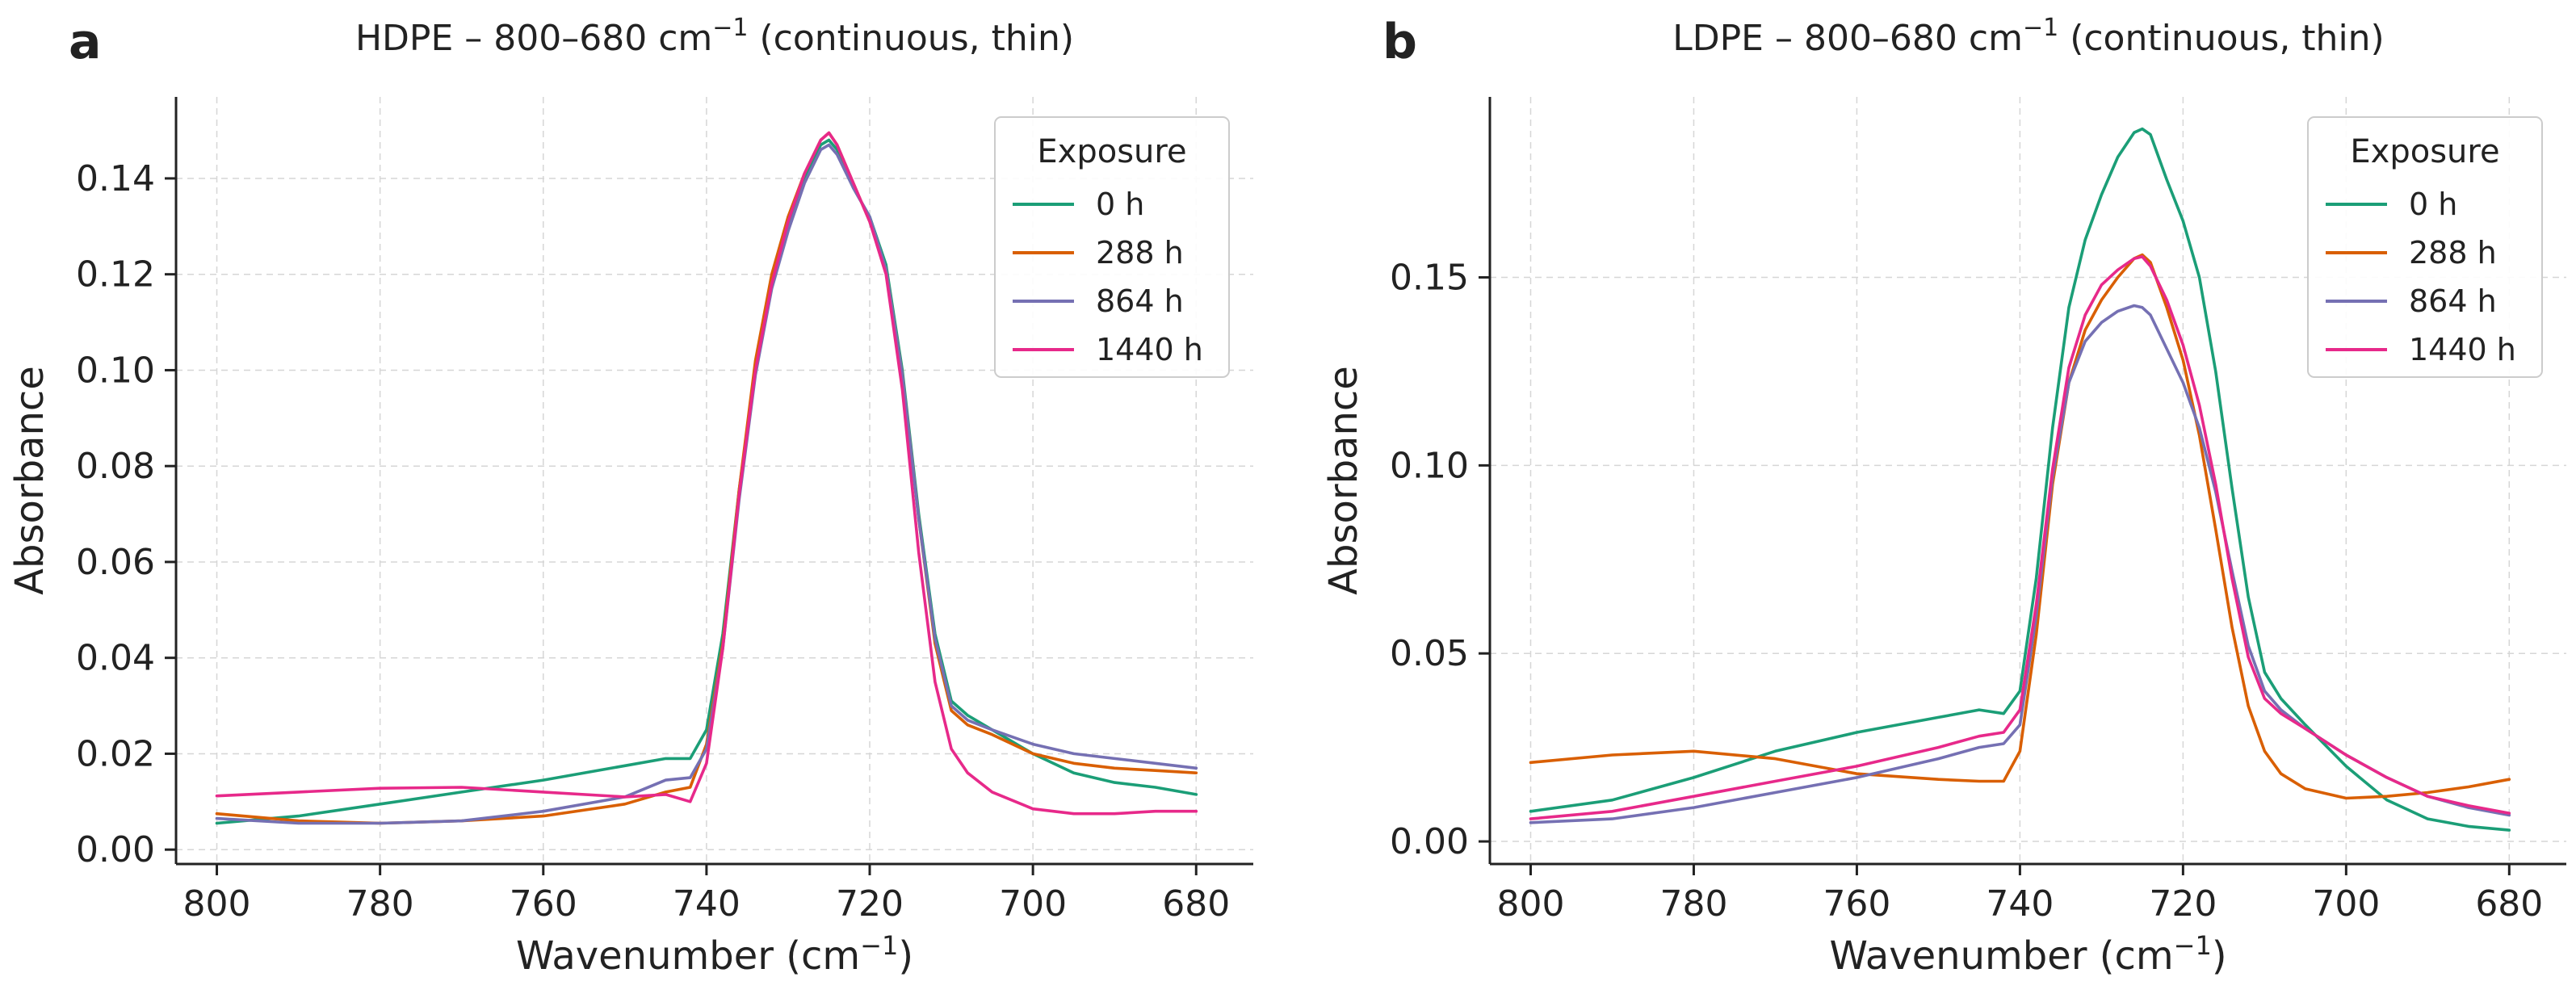 This screenshot has height=994, width=2576. What do you see at coordinates (533, 38) in the screenshot?
I see `chart-title-main: HDPE – 800–680 cm` at bounding box center [533, 38].